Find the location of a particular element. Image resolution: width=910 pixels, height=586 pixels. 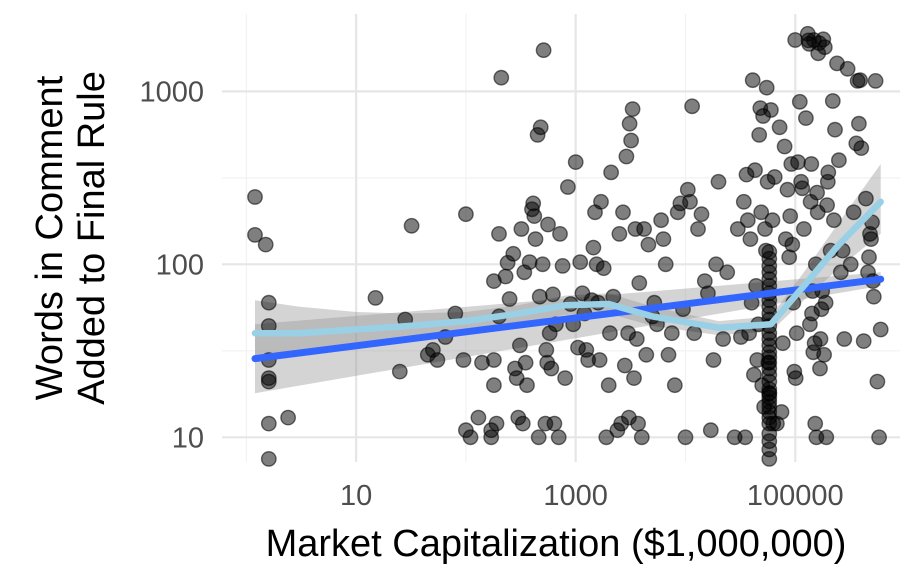

y-axis-title-line-2-text: Added to Final Rule is located at coordinates (92, 238).